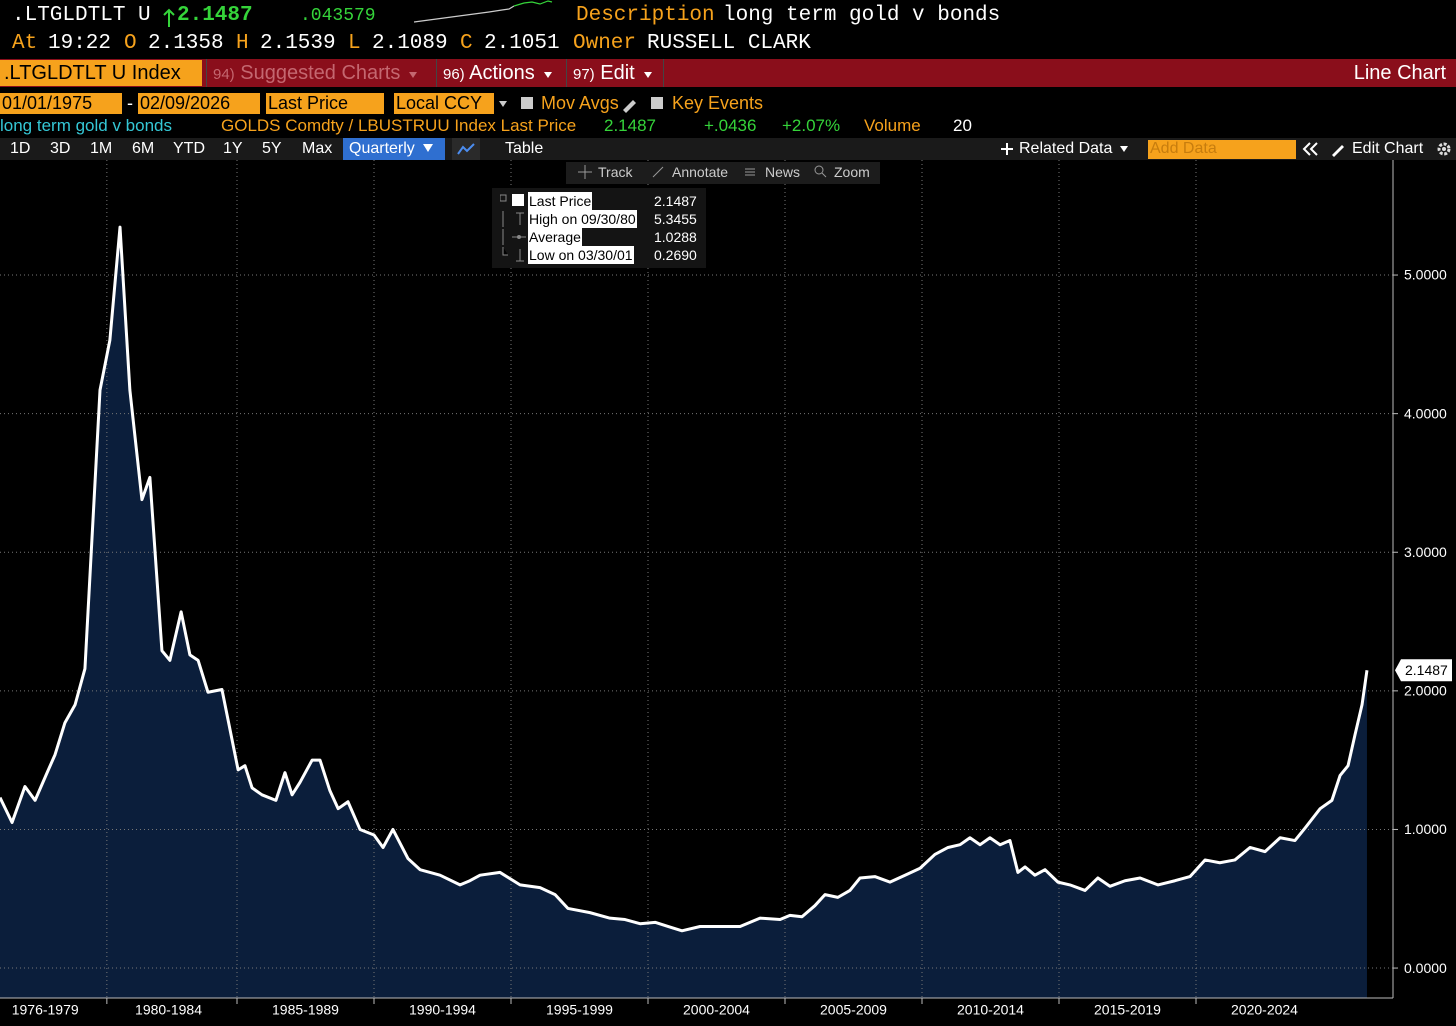  Describe the element at coordinates (1264, 1010) in the screenshot. I see `x-tick-label: 2020-2024` at that location.